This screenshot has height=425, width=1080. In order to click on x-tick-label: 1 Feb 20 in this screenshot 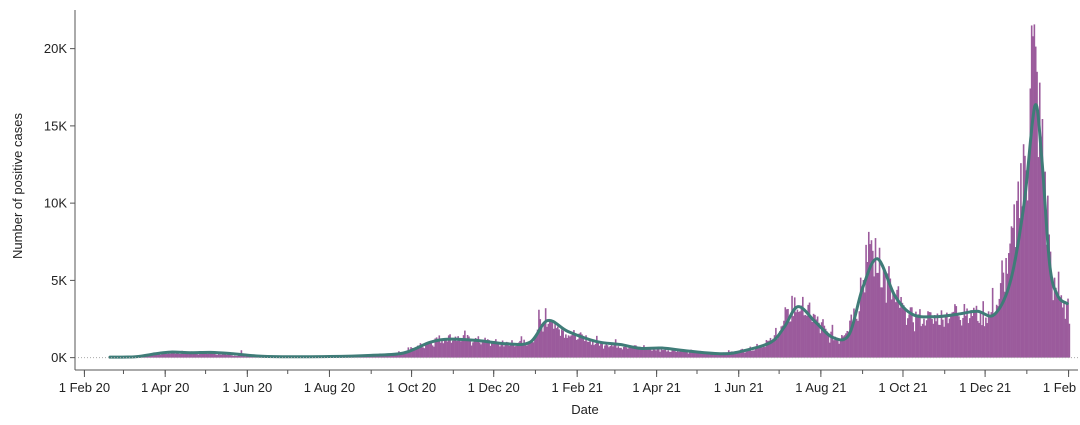, I will do `click(84, 387)`.